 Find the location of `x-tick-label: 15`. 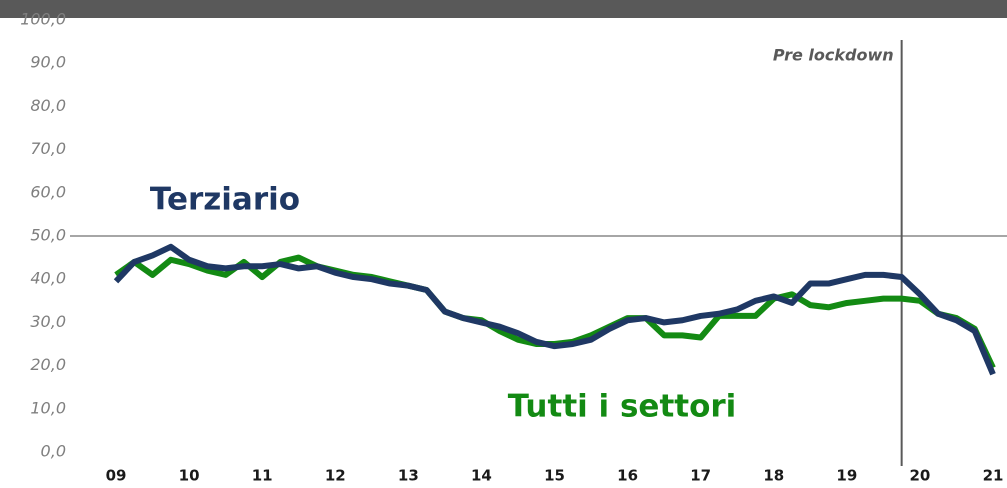

x-tick-label: 15 is located at coordinates (554, 476).